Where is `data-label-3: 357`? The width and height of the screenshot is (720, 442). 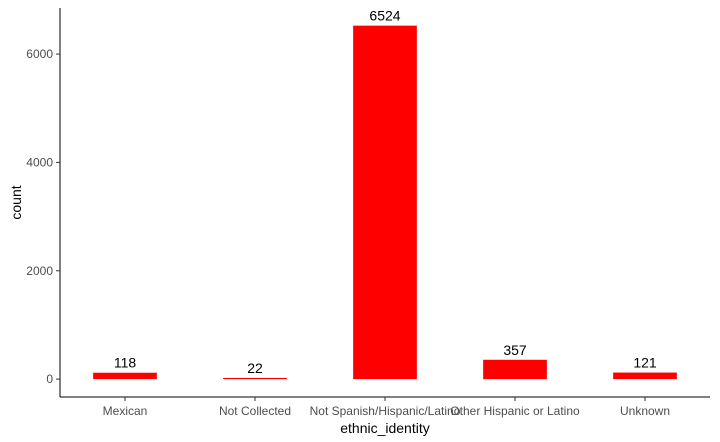
data-label-3: 357 is located at coordinates (515, 350).